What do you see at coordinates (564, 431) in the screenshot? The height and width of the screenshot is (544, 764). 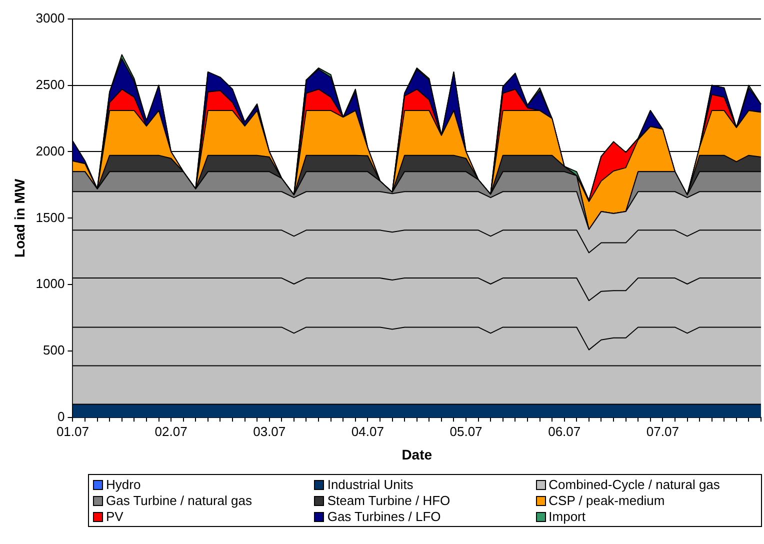 I see `x-tick-label: 06.07` at bounding box center [564, 431].